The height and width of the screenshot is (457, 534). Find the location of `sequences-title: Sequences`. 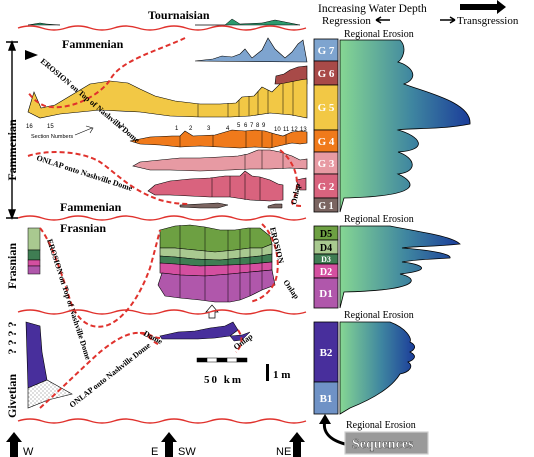

sequences-title: Sequences is located at coordinates (383, 444).